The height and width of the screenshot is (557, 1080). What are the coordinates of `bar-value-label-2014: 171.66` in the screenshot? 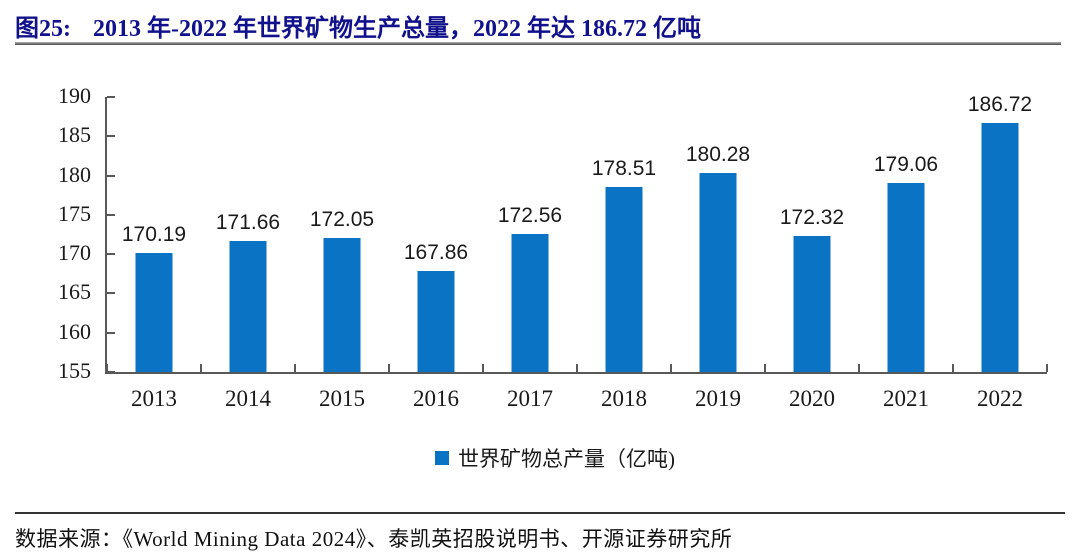 It's located at (248, 223).